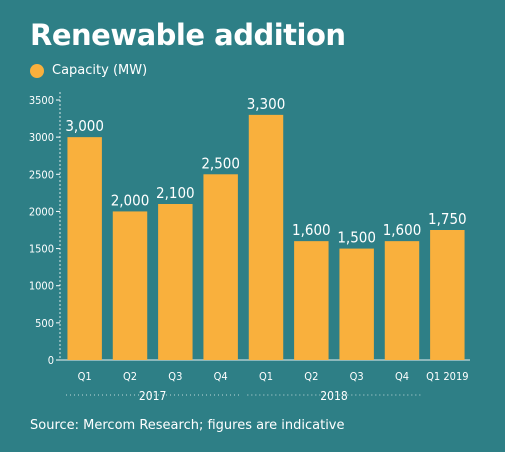  Describe the element at coordinates (152, 396) in the screenshot. I see `group-label: 2017` at that location.